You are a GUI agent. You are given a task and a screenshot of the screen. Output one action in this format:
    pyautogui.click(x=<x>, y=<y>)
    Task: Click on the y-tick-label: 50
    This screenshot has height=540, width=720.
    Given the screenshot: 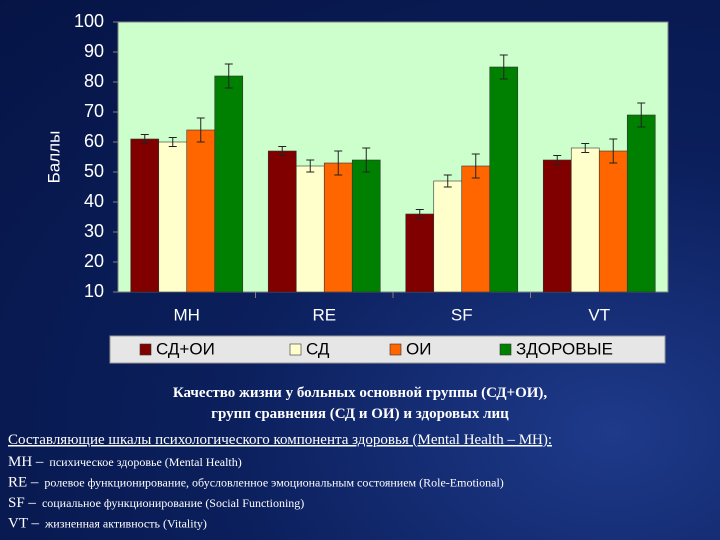 What is the action you would take?
    pyautogui.click(x=94, y=171)
    